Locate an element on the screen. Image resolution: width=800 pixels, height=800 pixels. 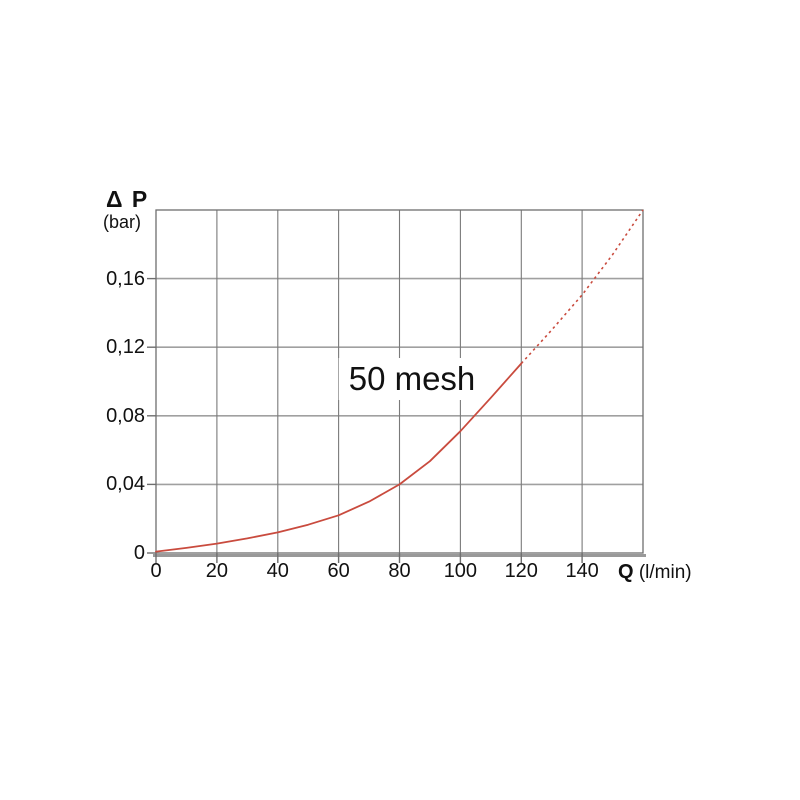
y-tick-label: 0,08 is located at coordinates (125, 415).